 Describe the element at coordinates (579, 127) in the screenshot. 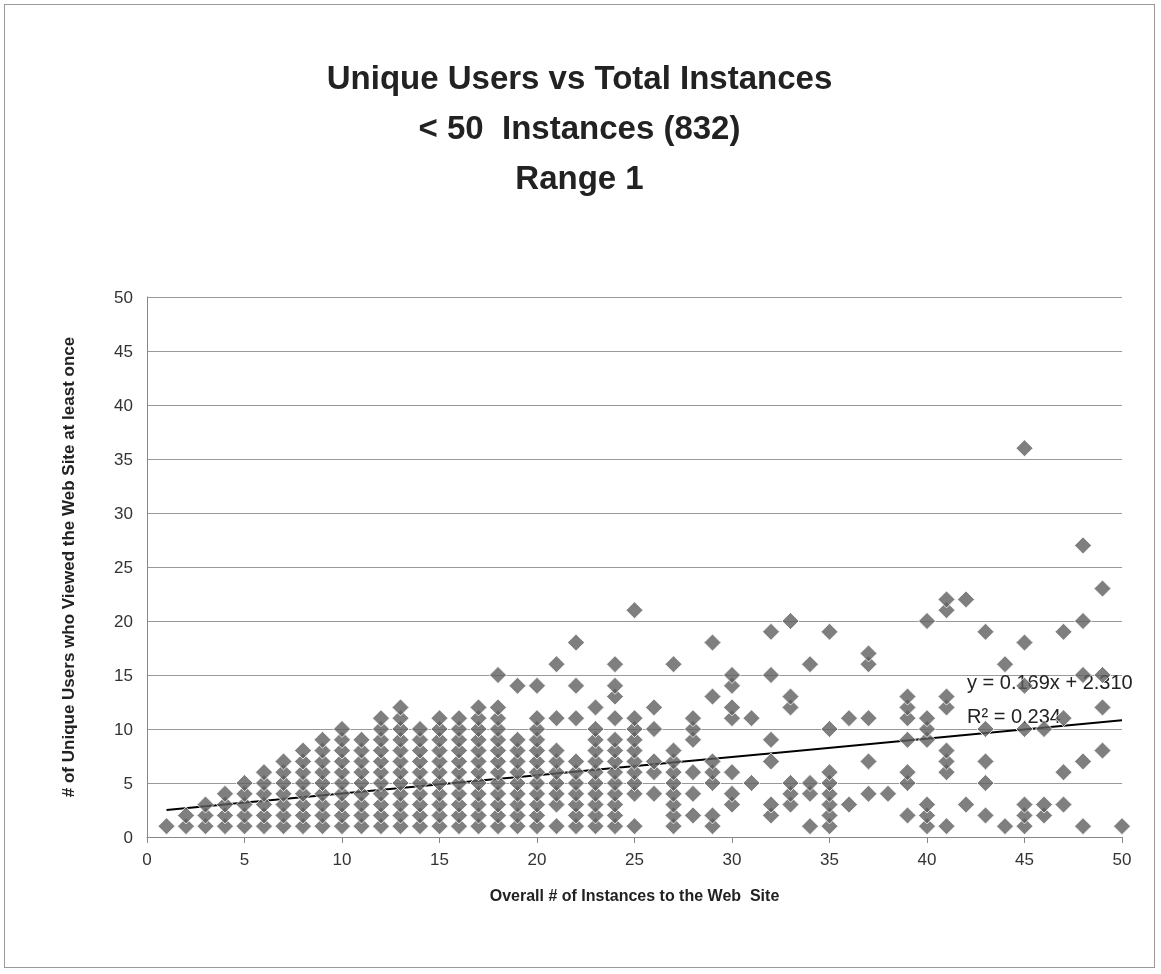

I see `chart-title: Unique Users vs Total Instances < 50 Instances (832) Range 1` at that location.